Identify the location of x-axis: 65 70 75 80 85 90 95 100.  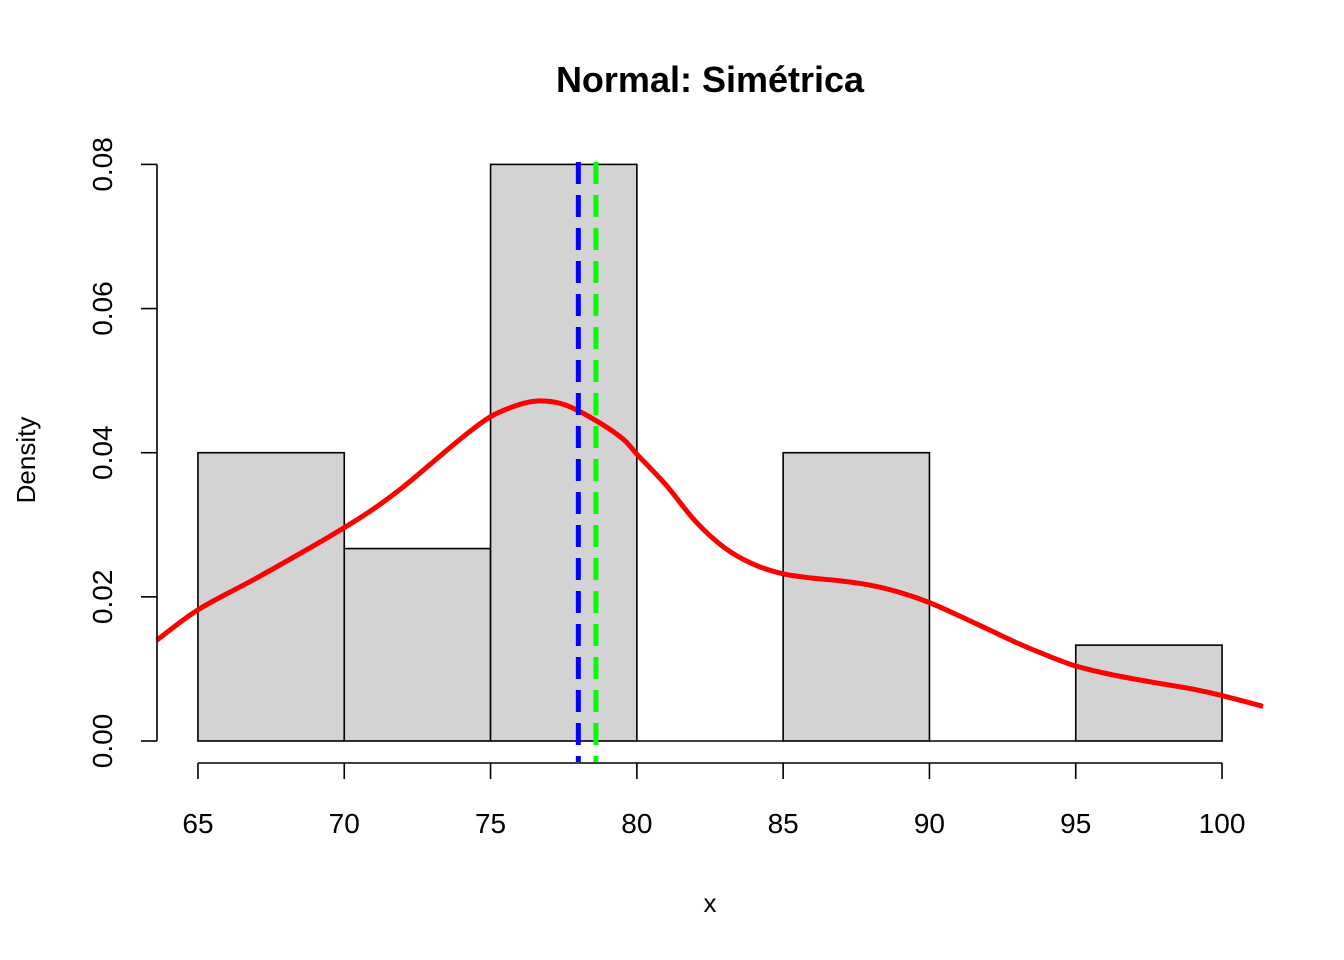
(714, 800).